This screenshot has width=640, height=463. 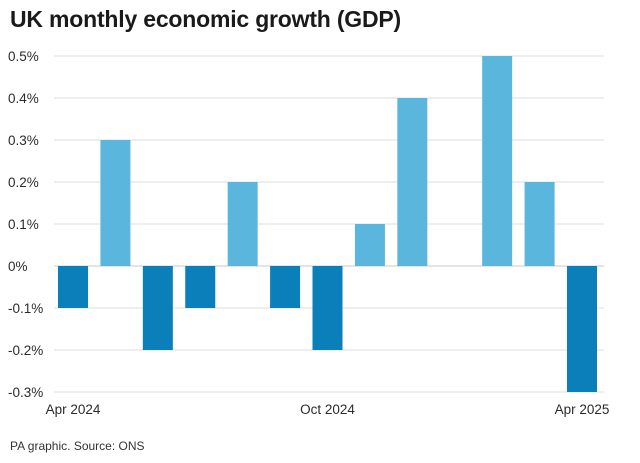 I want to click on x-tick-label: Apr 2025, so click(x=582, y=409).